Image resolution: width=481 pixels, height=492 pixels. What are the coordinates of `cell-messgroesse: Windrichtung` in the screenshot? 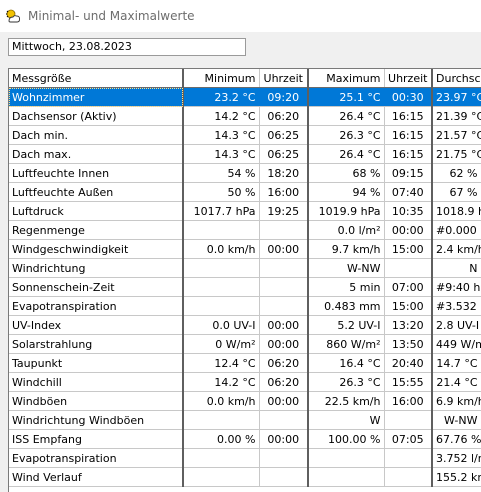 It's located at (96, 268).